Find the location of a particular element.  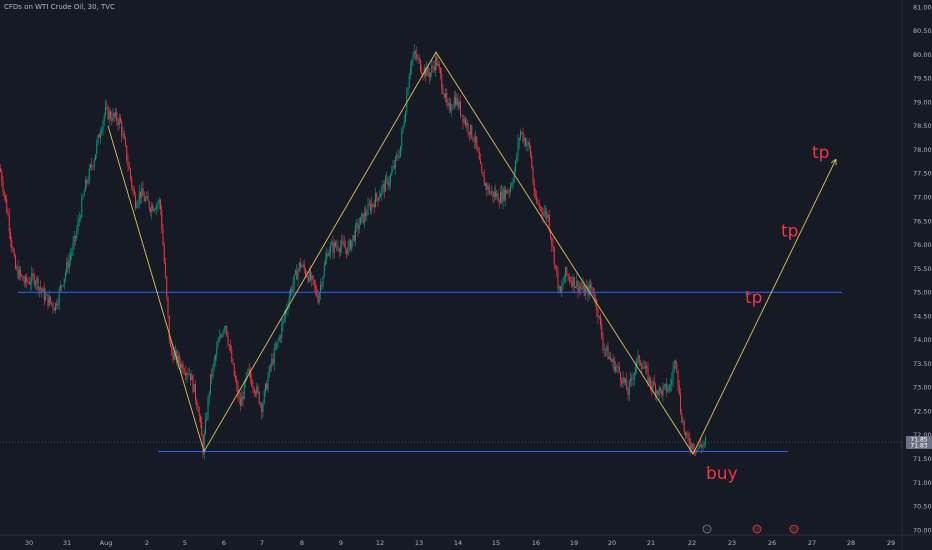

x-tick-label: 27 is located at coordinates (812, 543).